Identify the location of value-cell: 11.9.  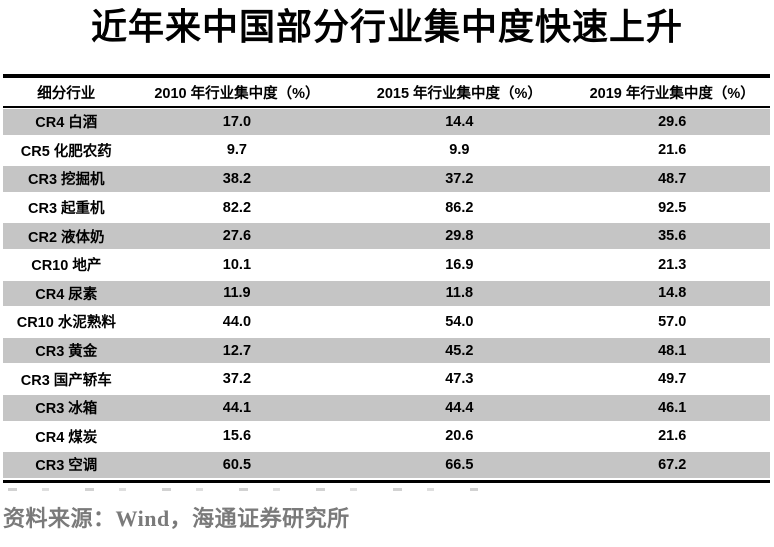
(237, 294).